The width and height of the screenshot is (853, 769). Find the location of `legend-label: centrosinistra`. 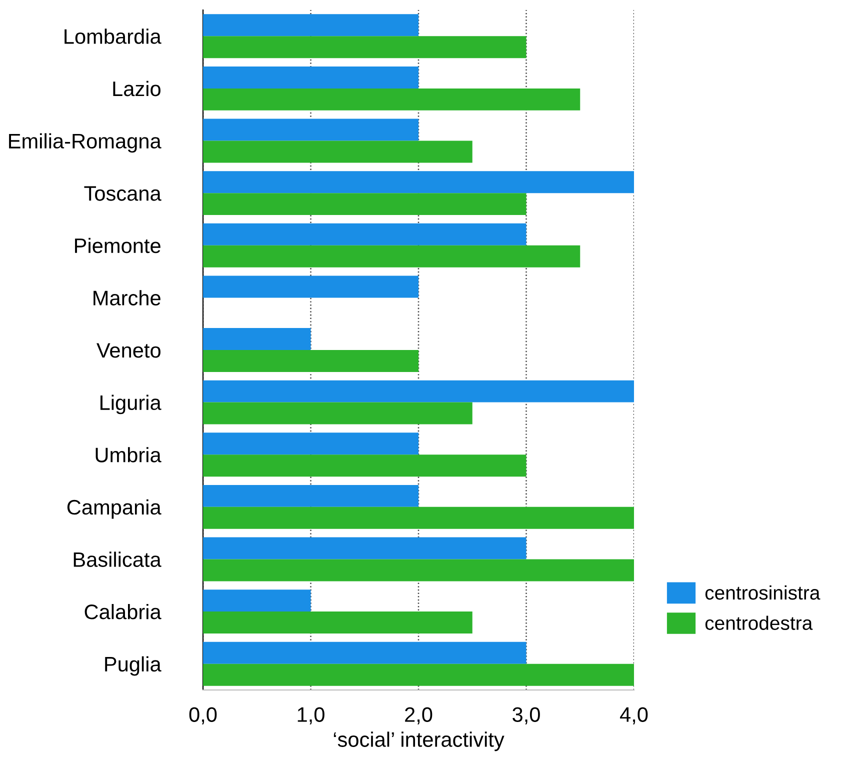

legend-label: centrosinistra is located at coordinates (762, 592).